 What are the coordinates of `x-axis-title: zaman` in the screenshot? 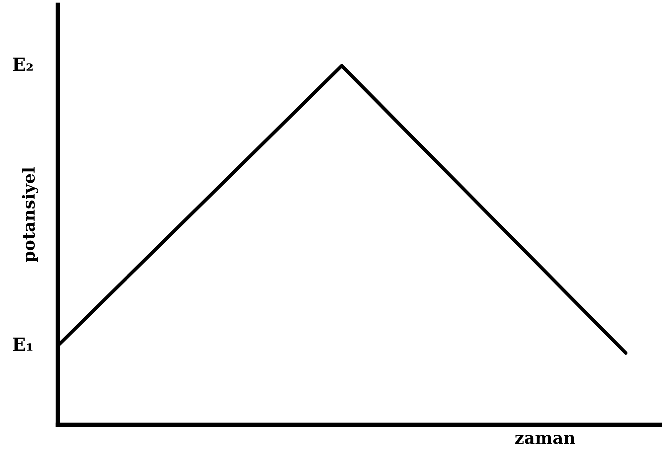 It's located at (545, 439).